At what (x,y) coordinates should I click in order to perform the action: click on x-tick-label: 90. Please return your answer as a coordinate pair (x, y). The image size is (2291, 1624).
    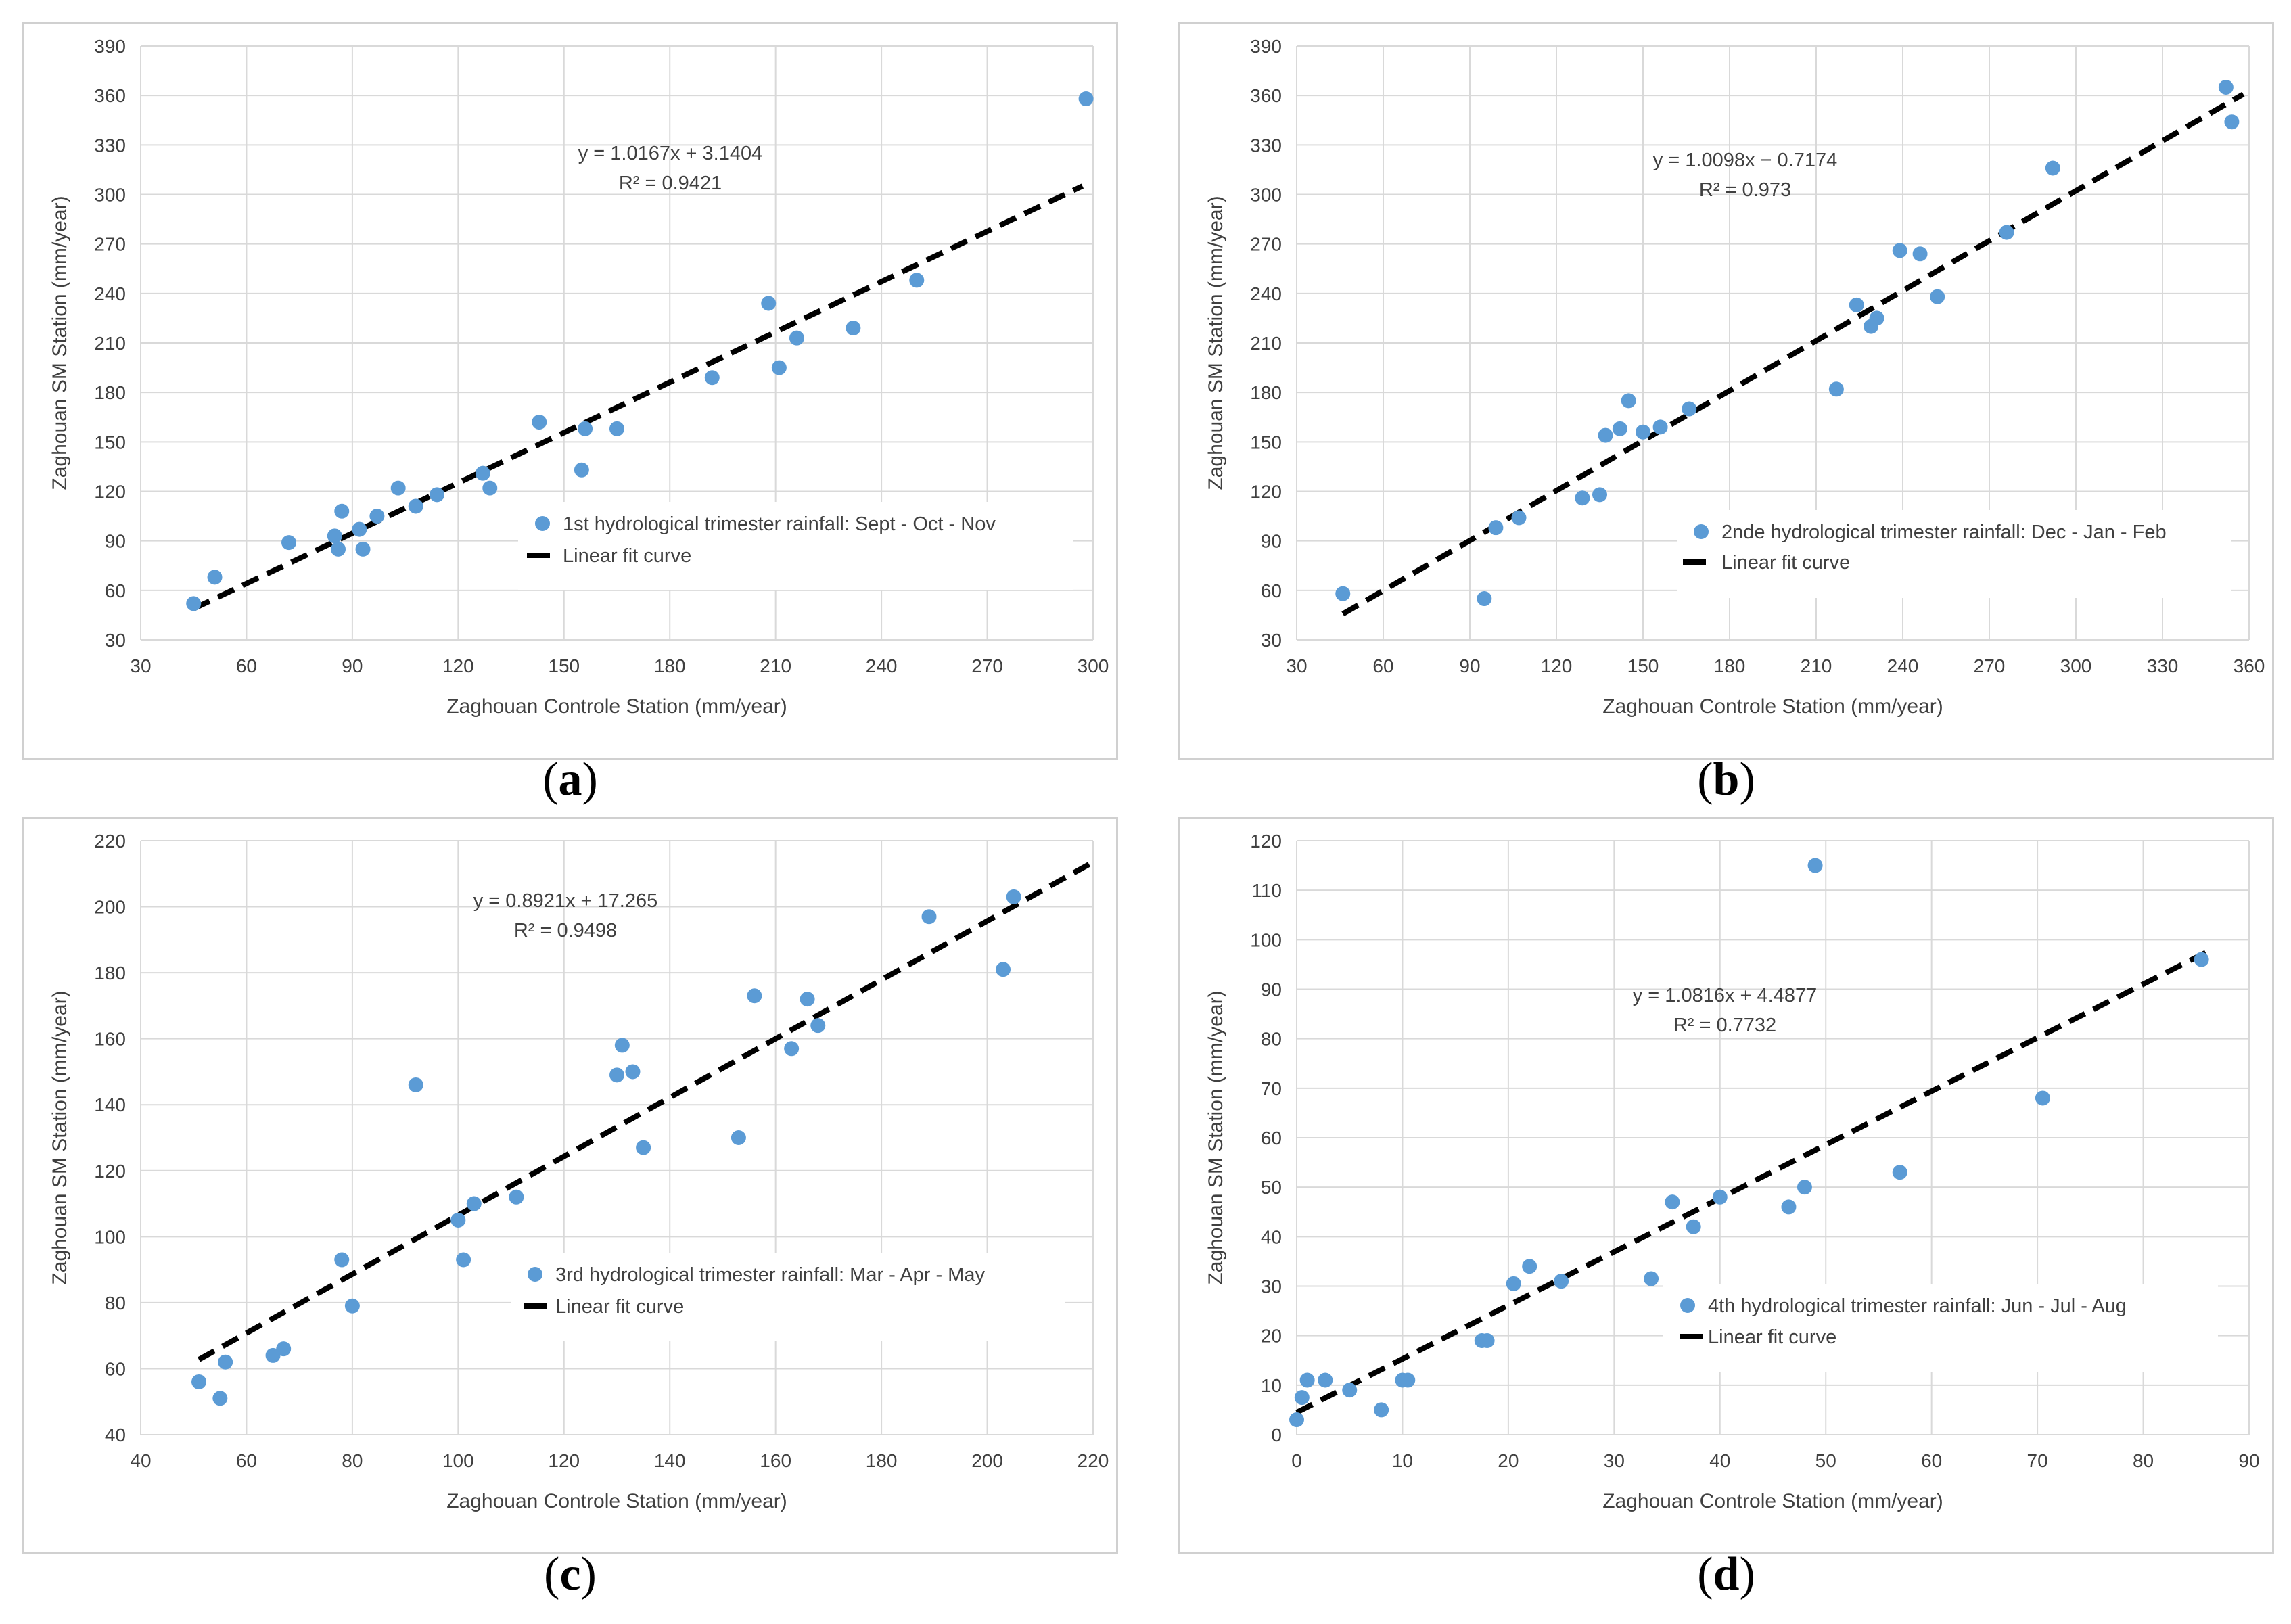
    Looking at the image, I should click on (353, 665).